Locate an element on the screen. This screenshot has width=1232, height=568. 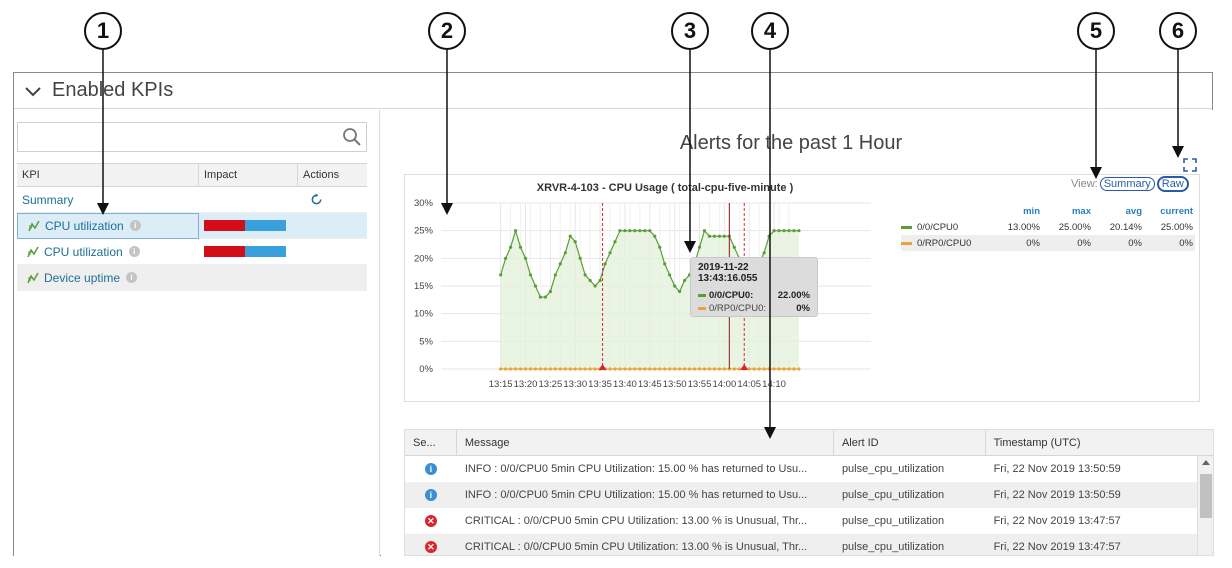
x-tick-label: 14:10 is located at coordinates (774, 384).